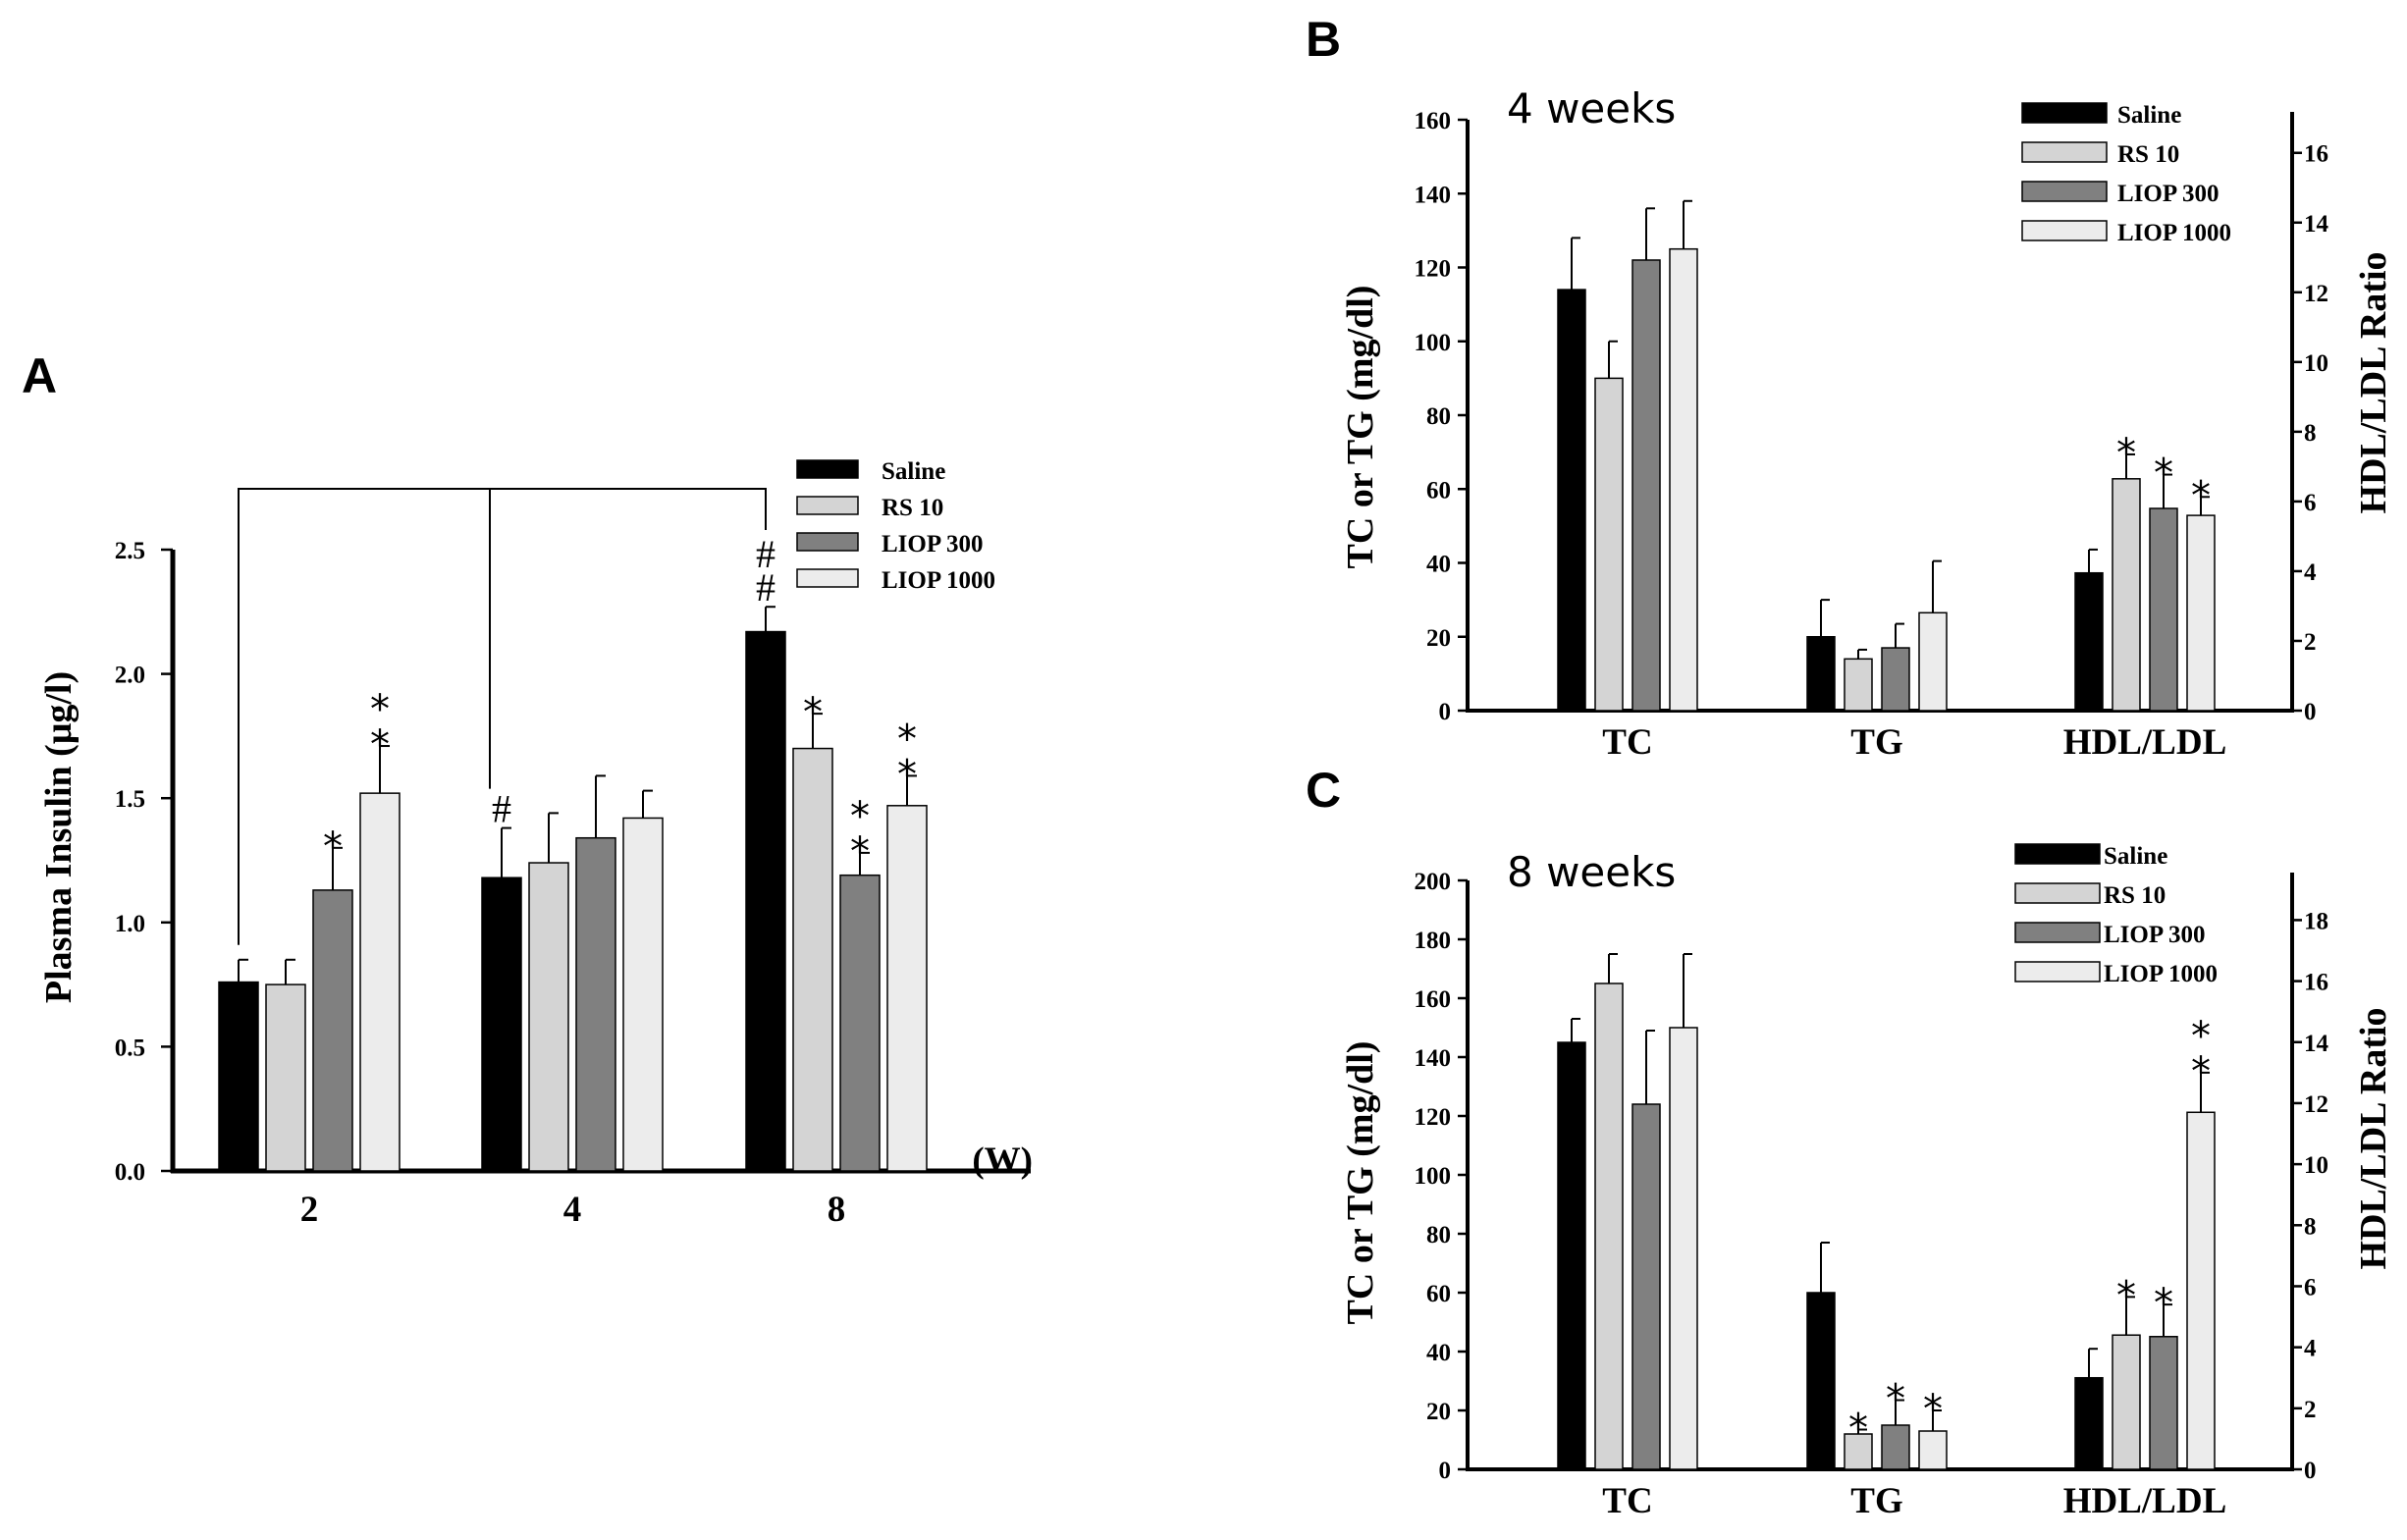 This screenshot has height=1540, width=2407. I want to click on x-category-label: 8, so click(837, 1210).